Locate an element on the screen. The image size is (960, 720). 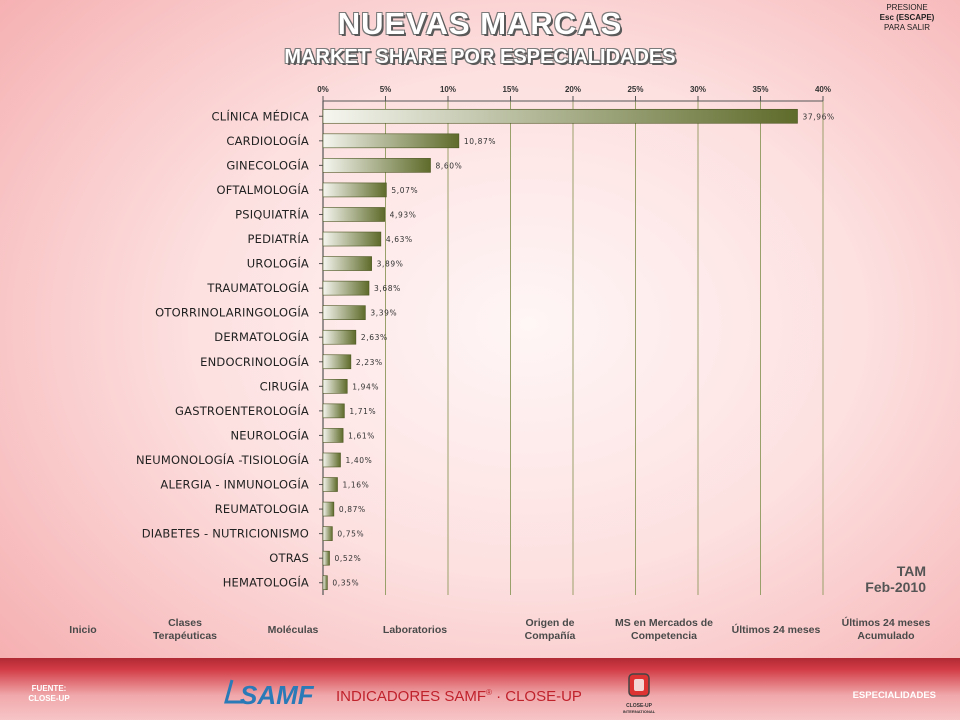
nav-ultimos-24-acumulado: Últimos 24 meses Acumulado is located at coordinates (886, 629).